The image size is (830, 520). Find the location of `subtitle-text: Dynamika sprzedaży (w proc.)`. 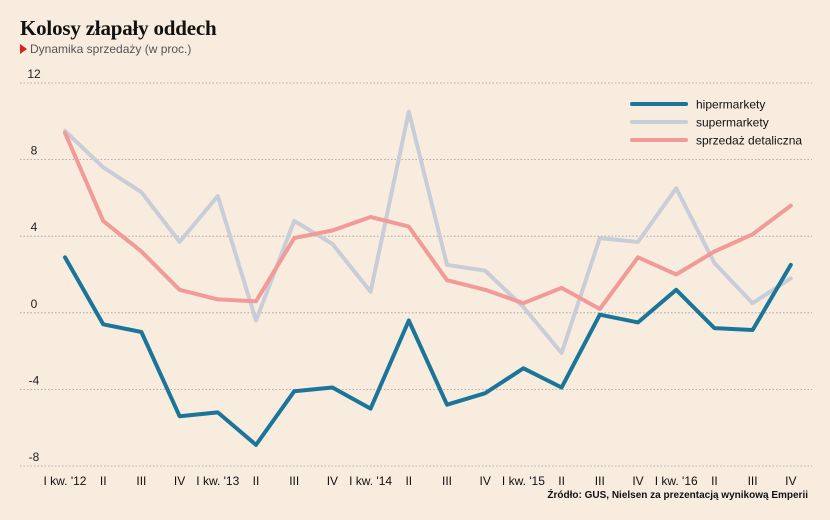

subtitle-text: Dynamika sprzedaży (w proc.) is located at coordinates (111, 49).